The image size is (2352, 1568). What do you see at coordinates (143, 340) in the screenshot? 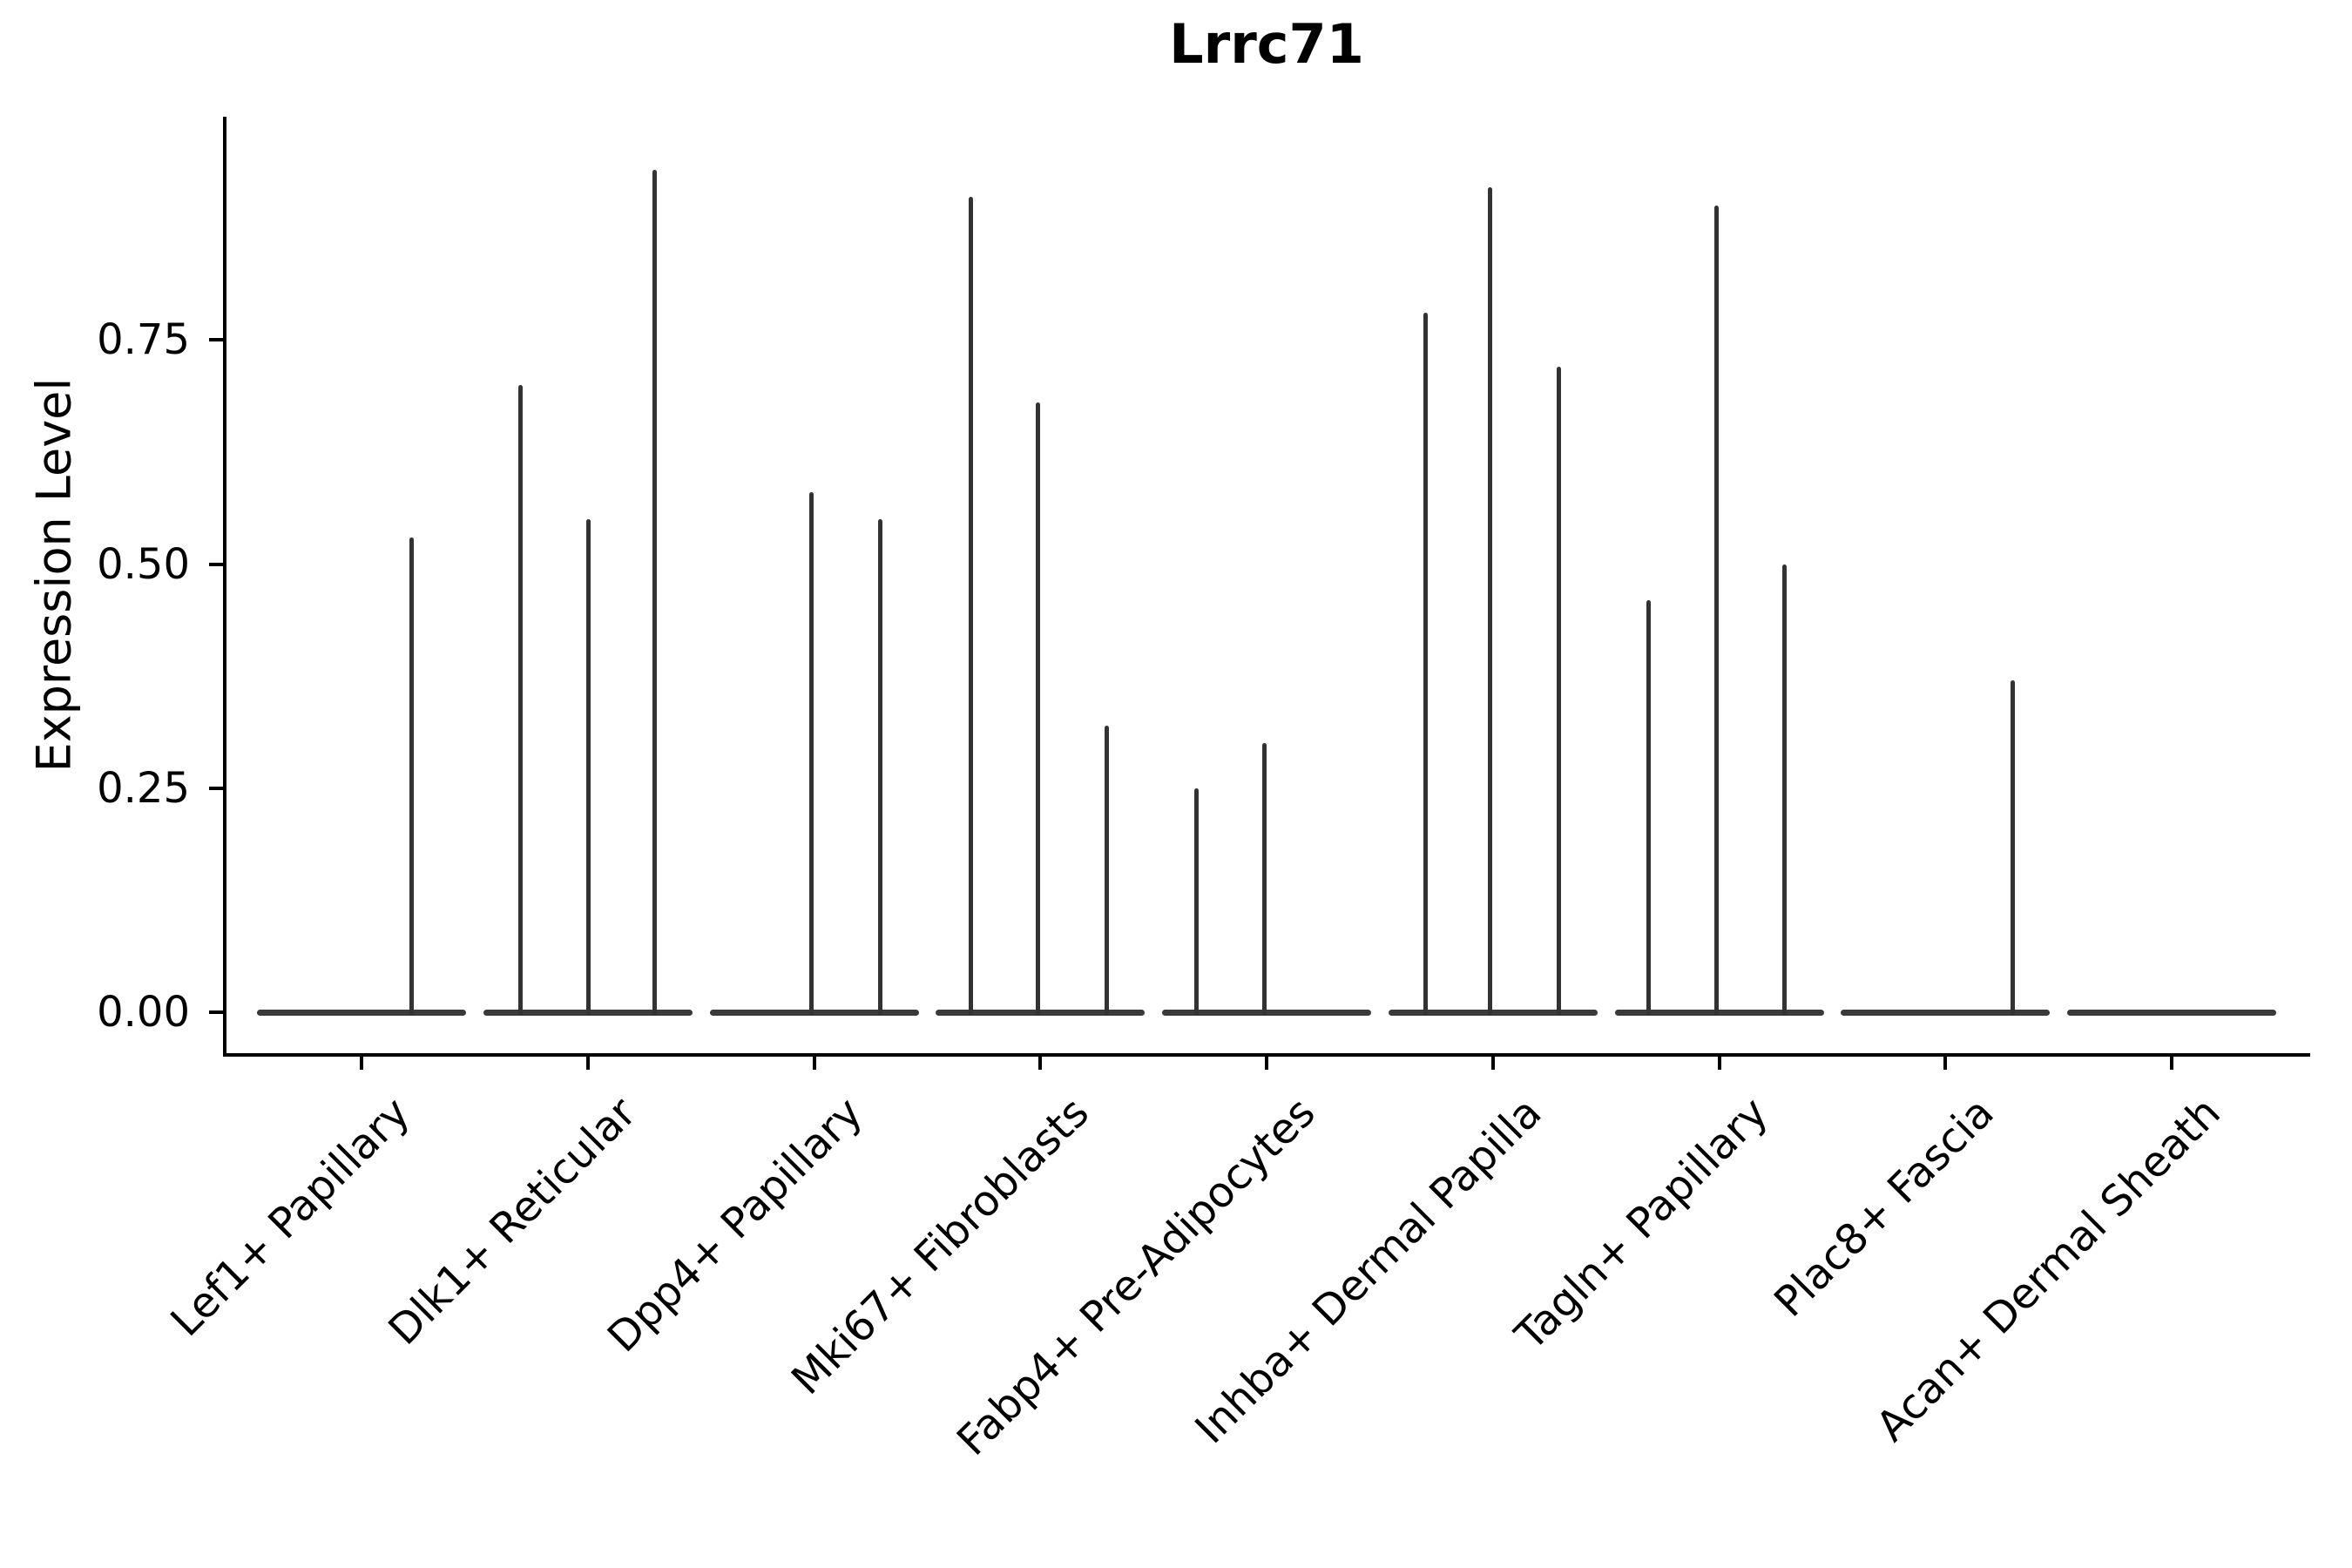
I see `y-tick-label: 0.75` at bounding box center [143, 340].